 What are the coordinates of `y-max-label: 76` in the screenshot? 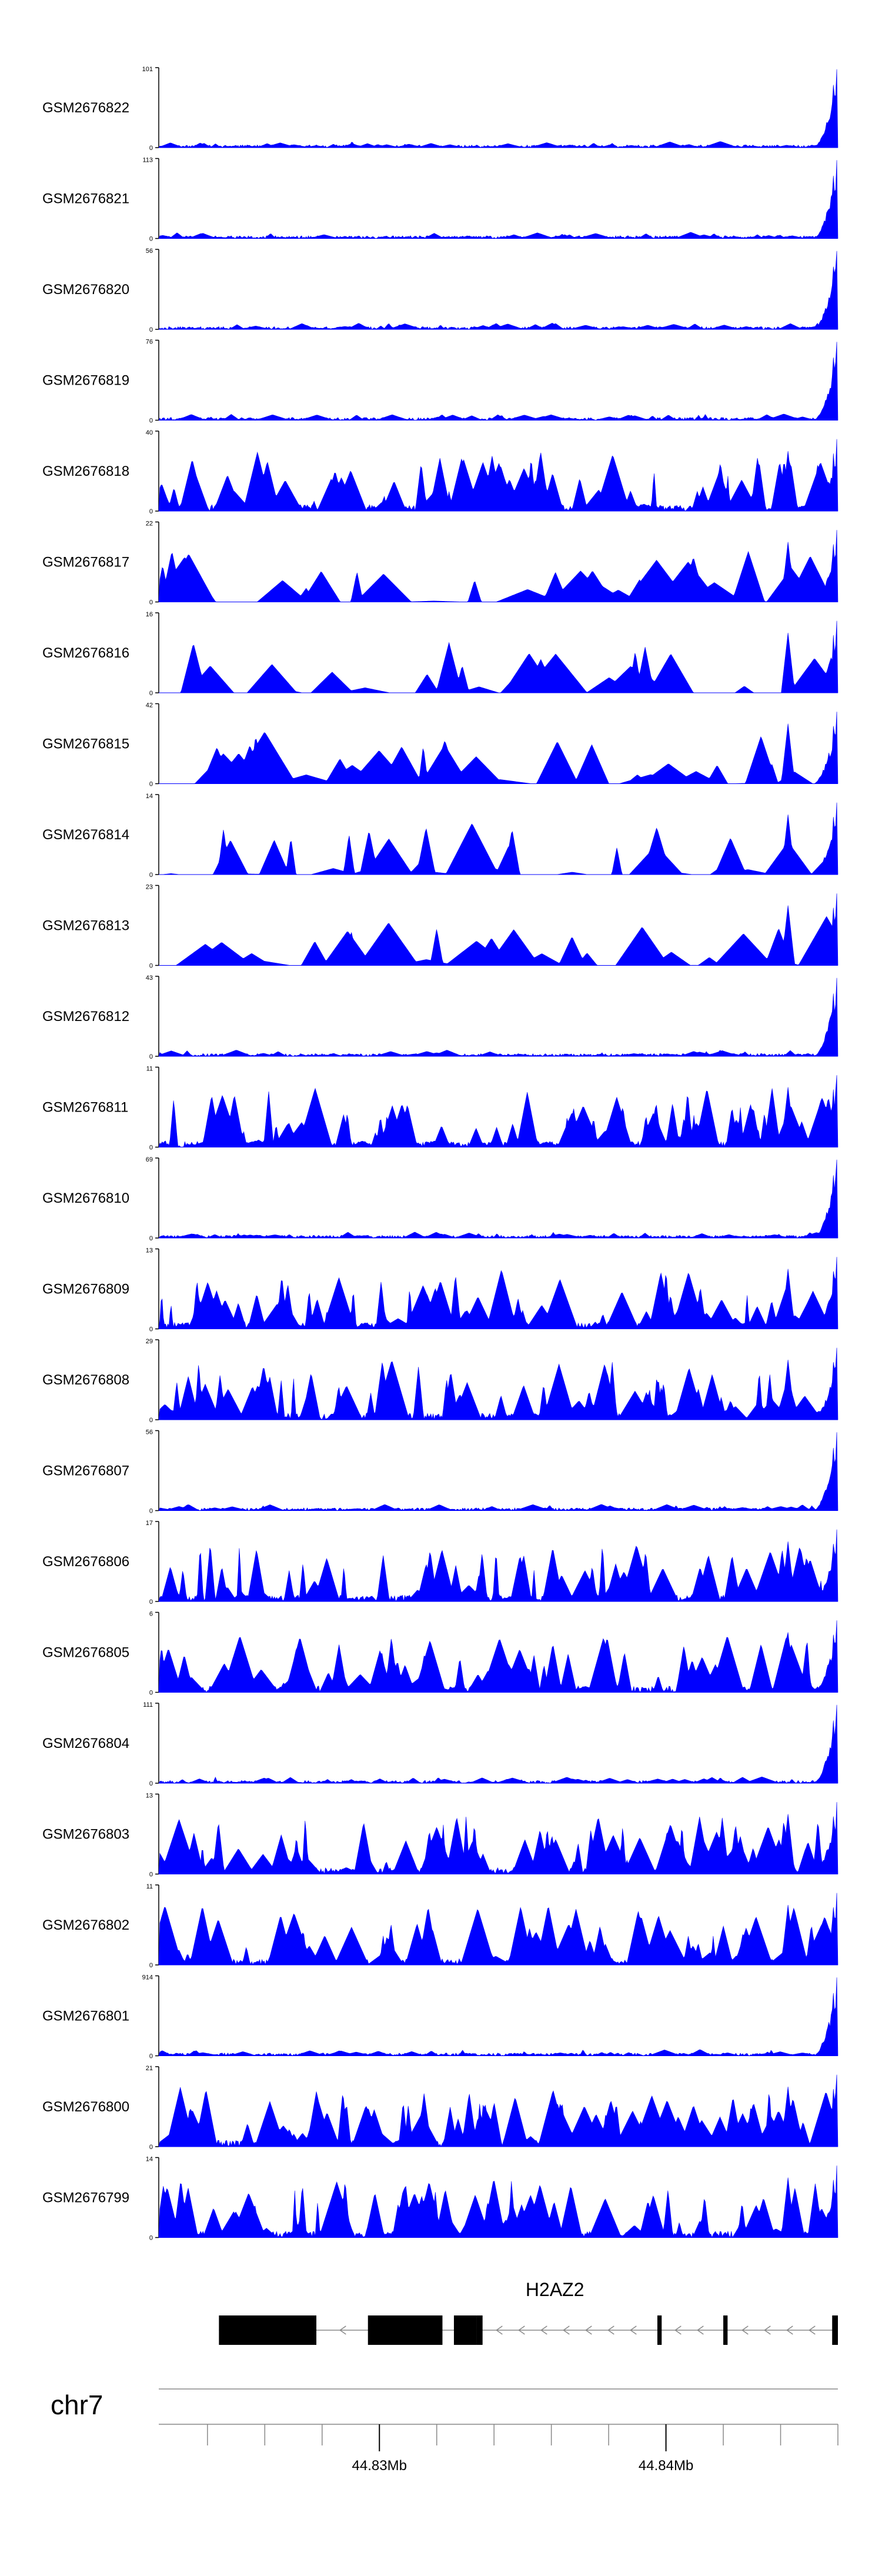 It's located at (149, 342).